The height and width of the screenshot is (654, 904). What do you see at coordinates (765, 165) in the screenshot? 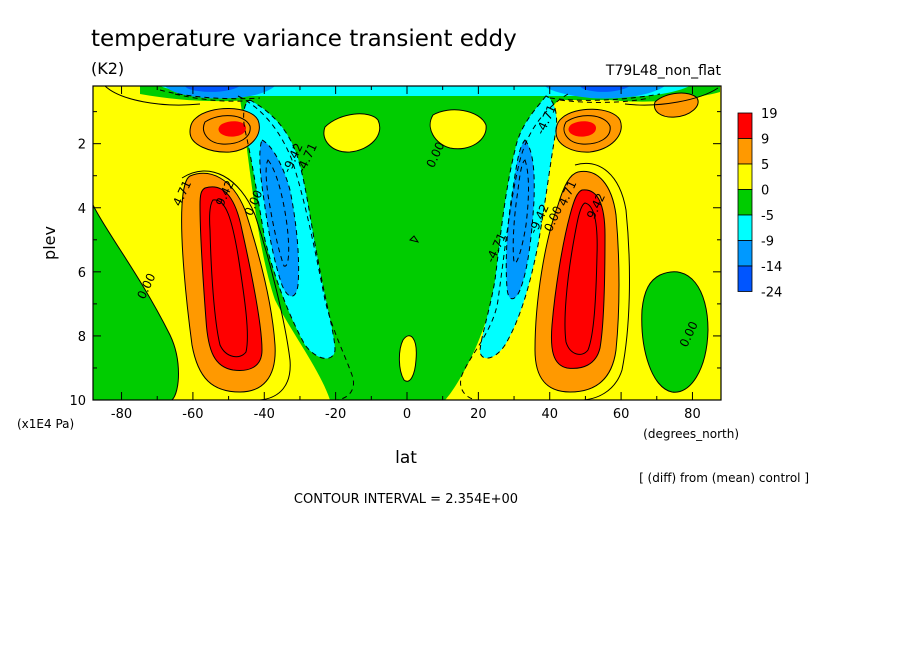
I see `colorbar-label: 5` at bounding box center [765, 165].